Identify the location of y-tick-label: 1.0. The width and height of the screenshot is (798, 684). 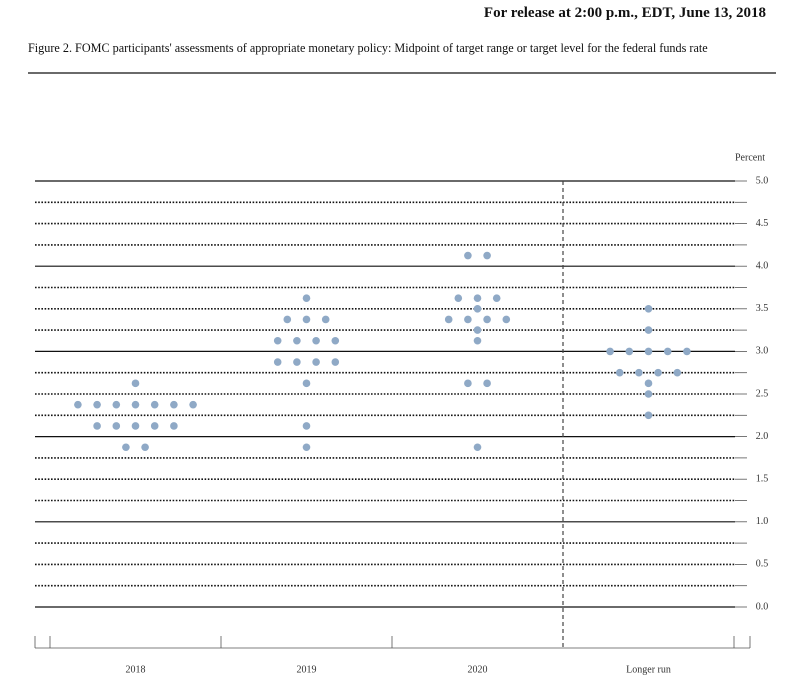
(762, 521).